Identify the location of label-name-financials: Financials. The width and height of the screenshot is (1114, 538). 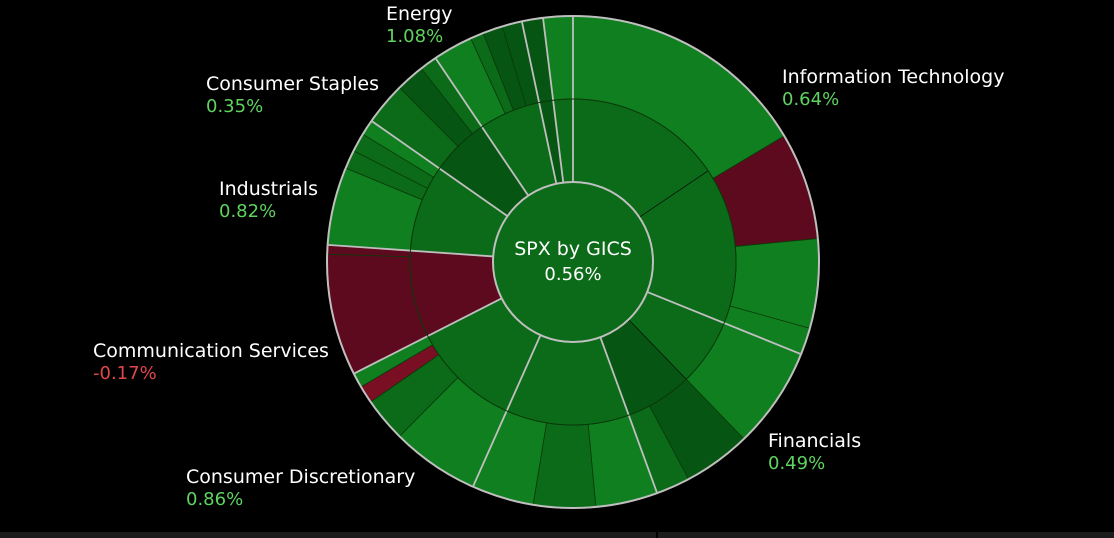
(814, 441).